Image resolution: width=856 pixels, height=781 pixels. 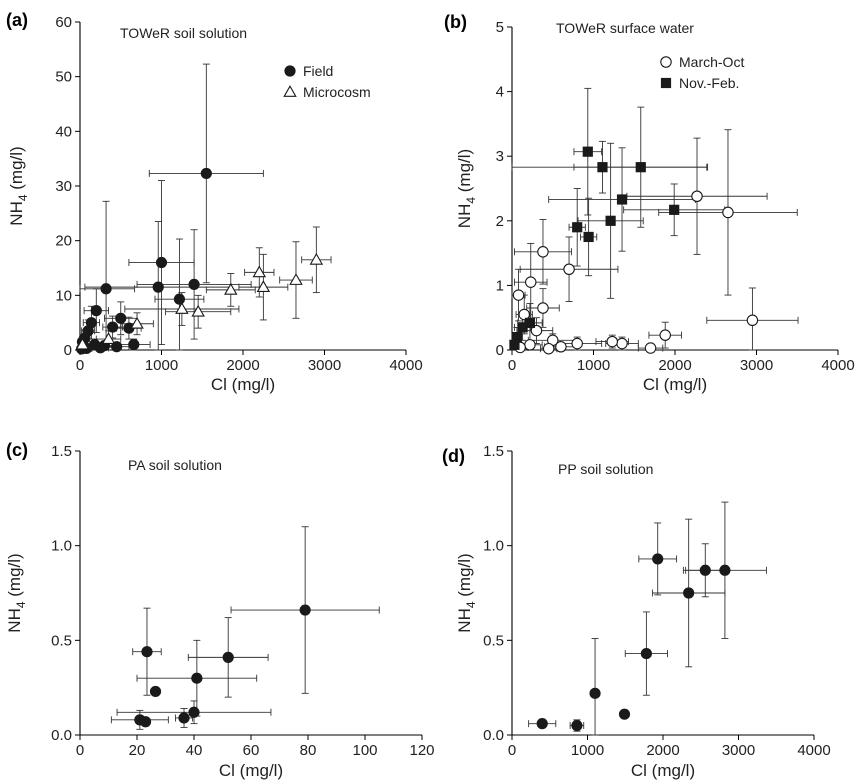 I want to click on panel-b-legend-label: March-Oct, so click(x=711, y=62).